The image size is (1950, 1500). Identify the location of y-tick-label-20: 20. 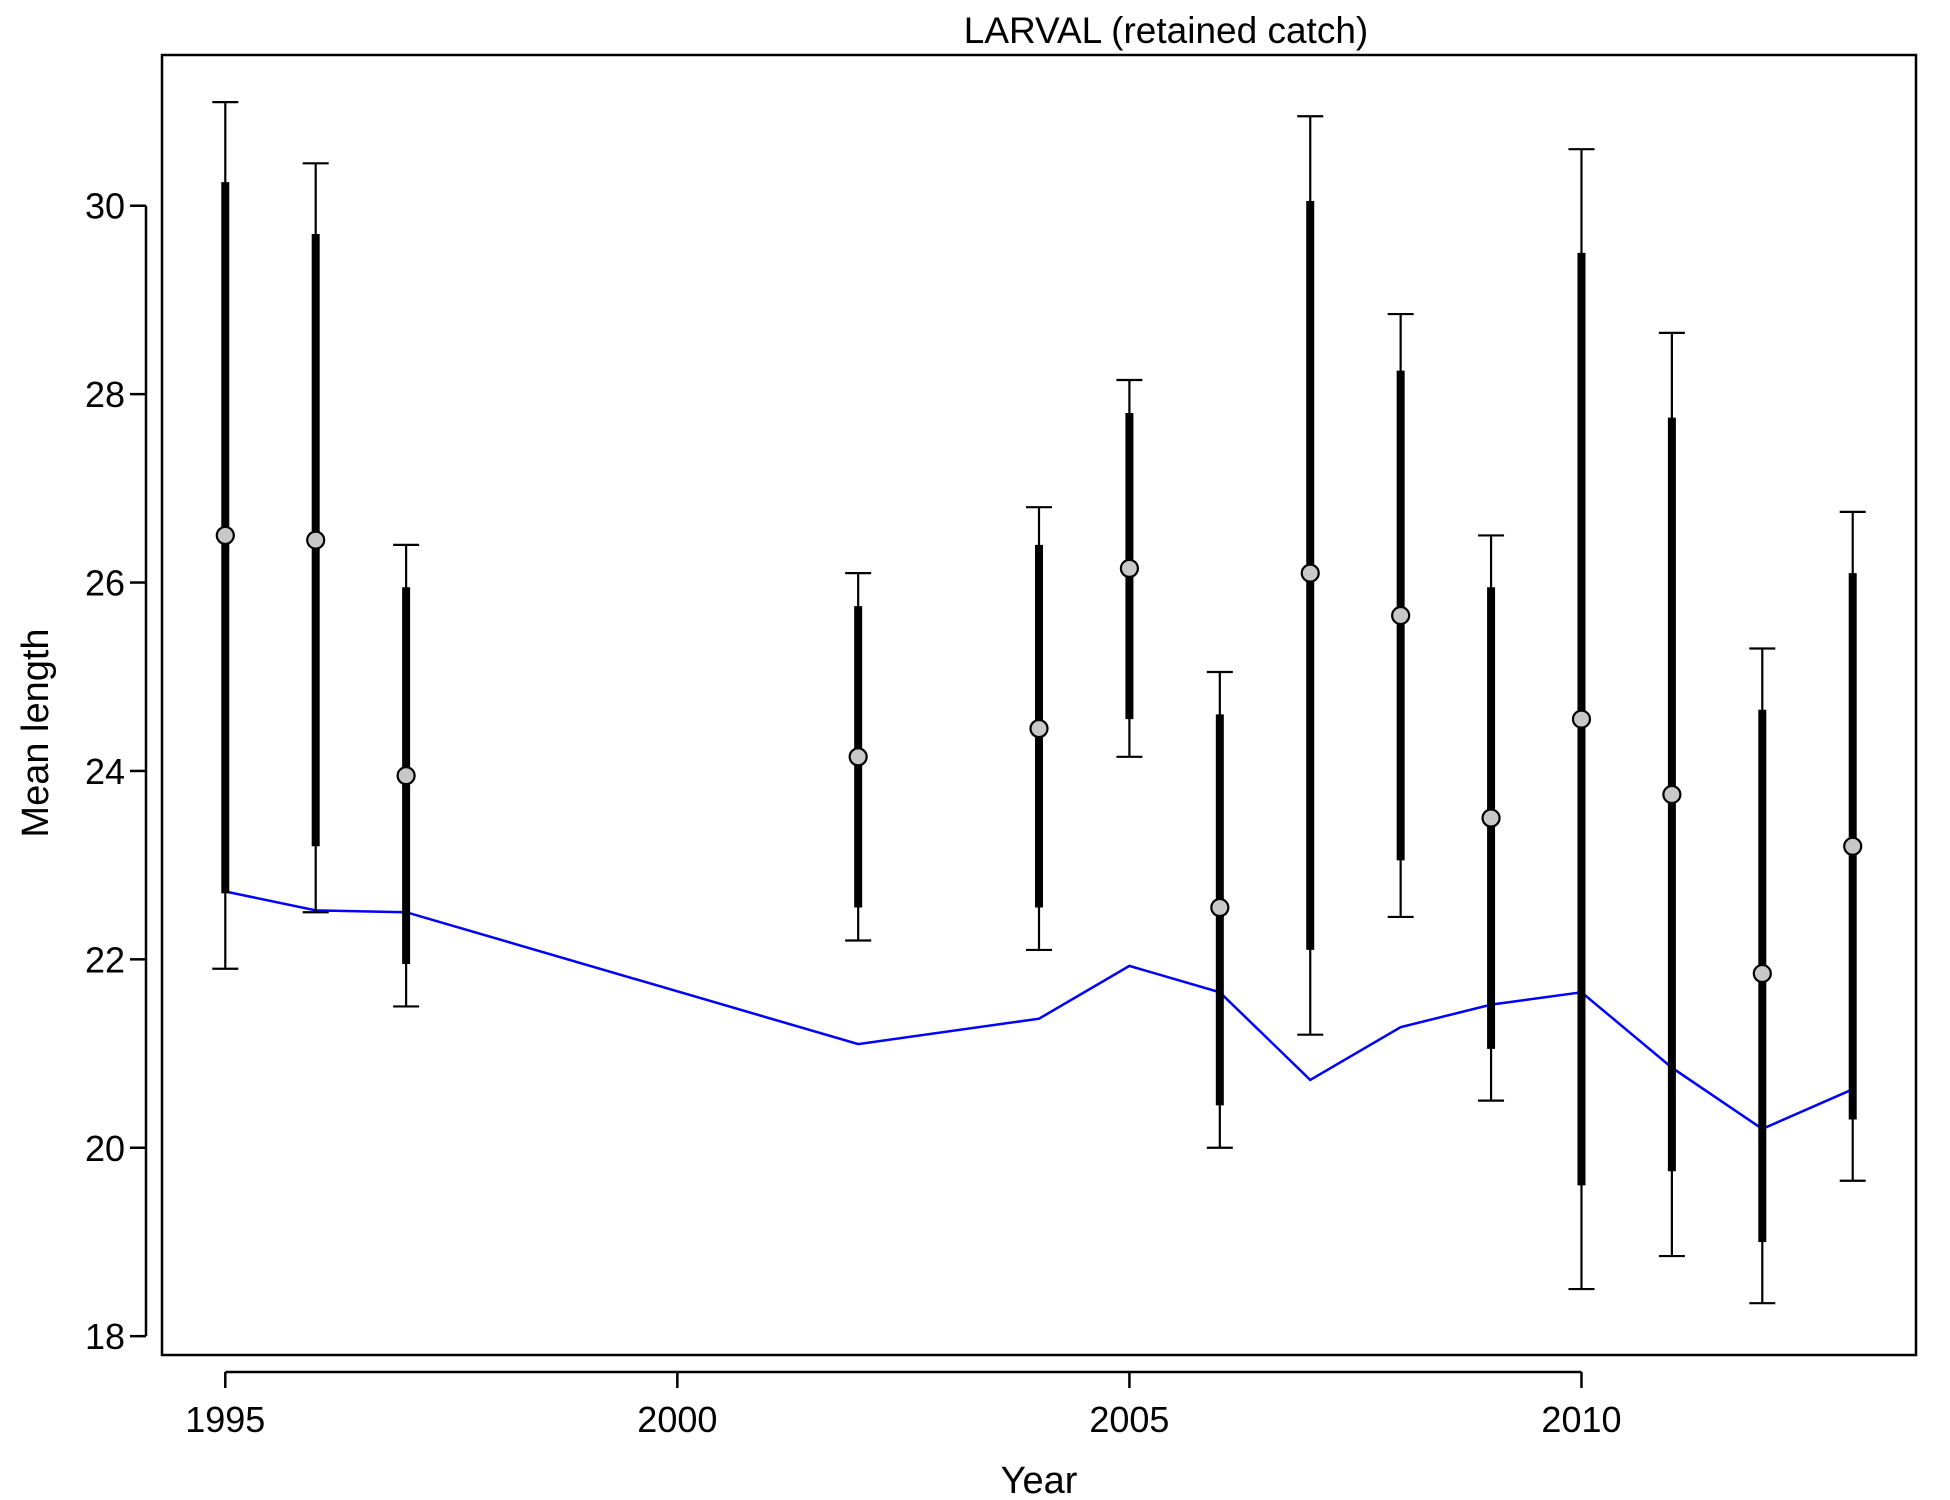
(105, 1148).